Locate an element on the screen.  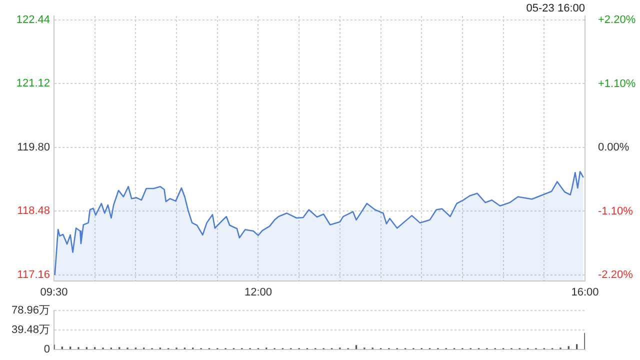
y2-tick-label: -2.20% is located at coordinates (616, 275).